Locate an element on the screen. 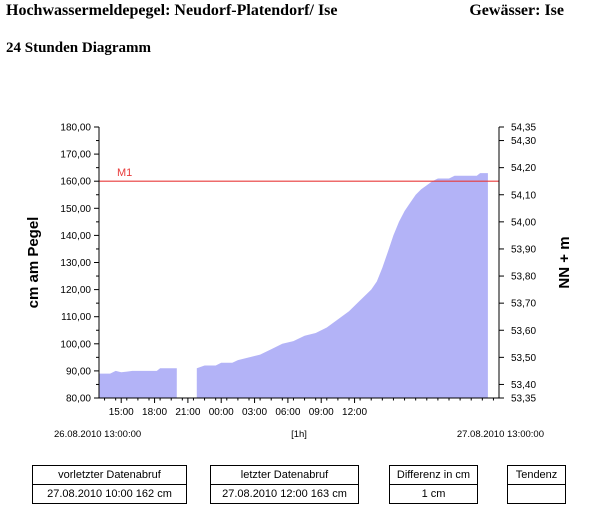 The image size is (600, 512). left-tick-label: 170,00 is located at coordinates (75, 155).